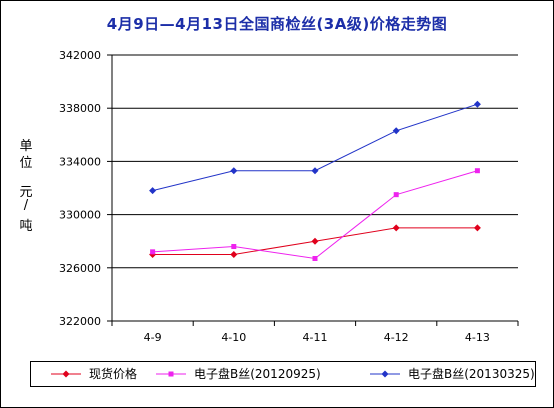 The image size is (554, 408). I want to click on y-tick-label: 342000, so click(80, 55).